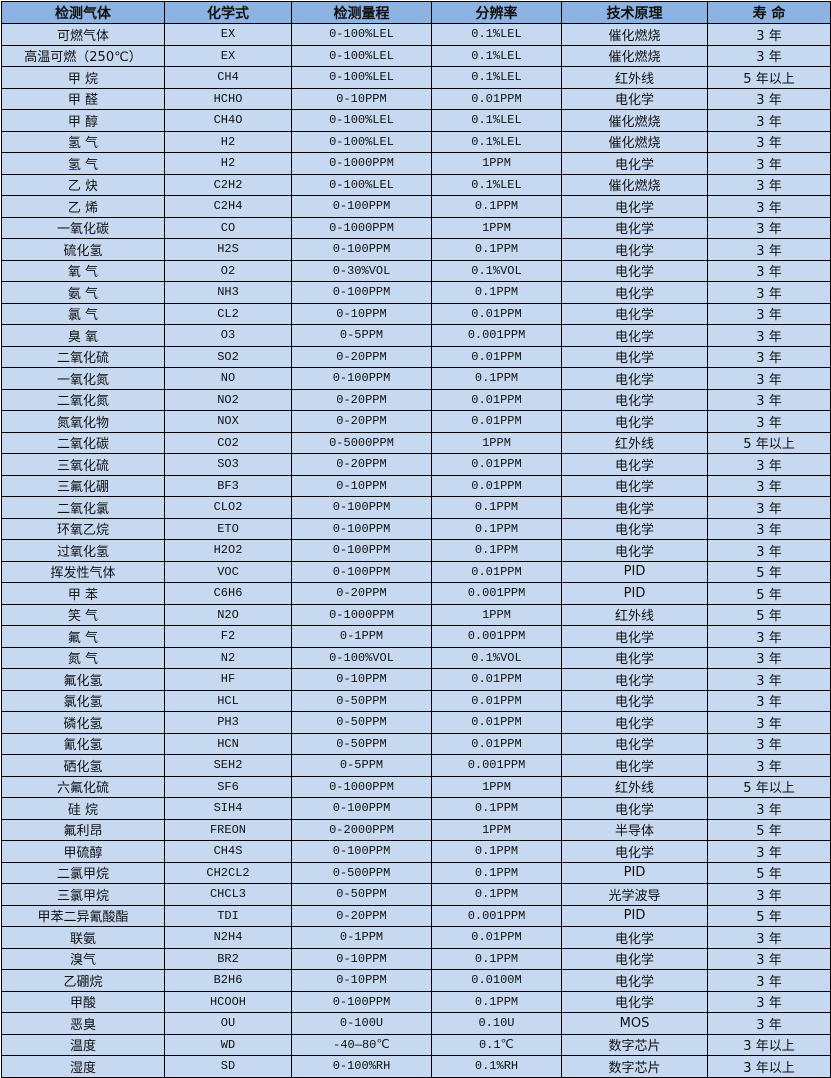  I want to click on cell-resolution: 0.01PPM, so click(496, 485).